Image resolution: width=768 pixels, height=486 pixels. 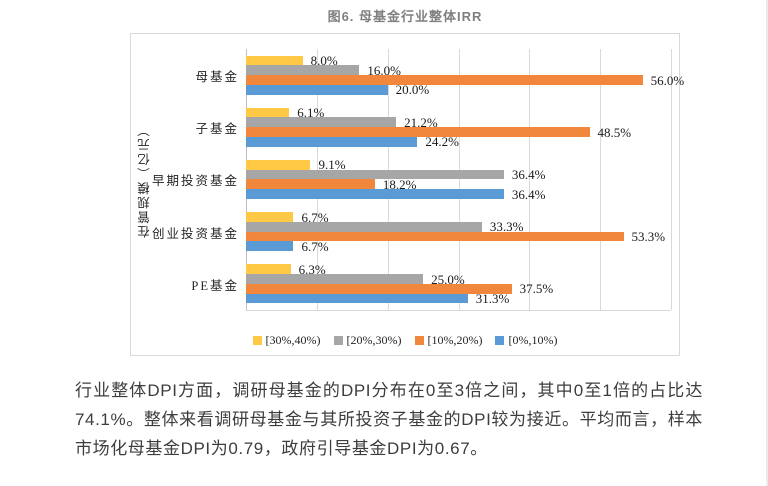 I want to click on bar-row: 9.1%, so click(x=458, y=165).